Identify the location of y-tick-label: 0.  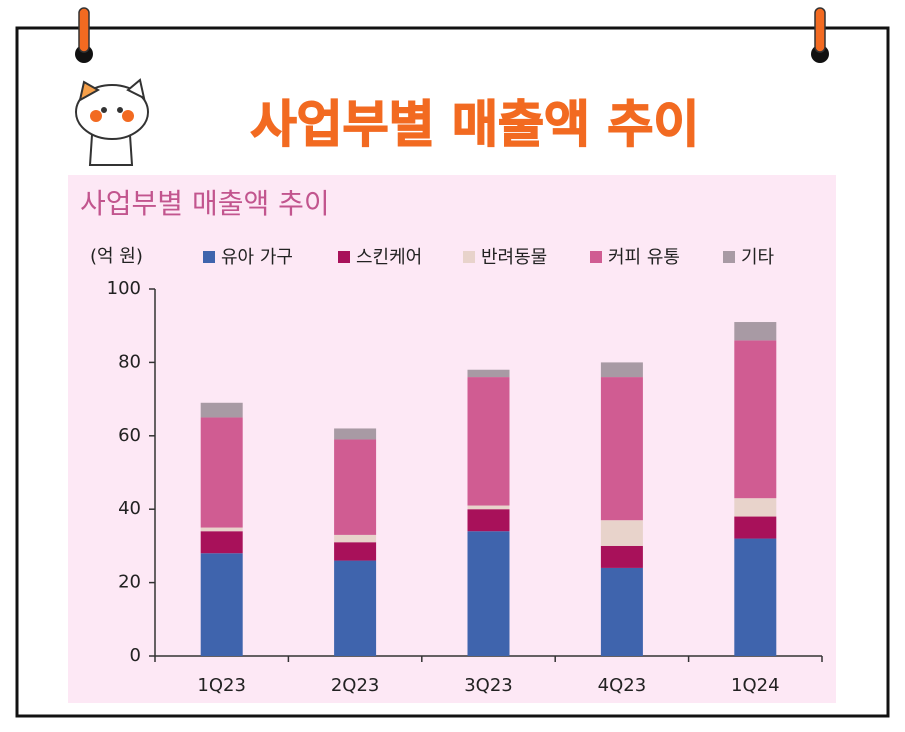
(135, 655).